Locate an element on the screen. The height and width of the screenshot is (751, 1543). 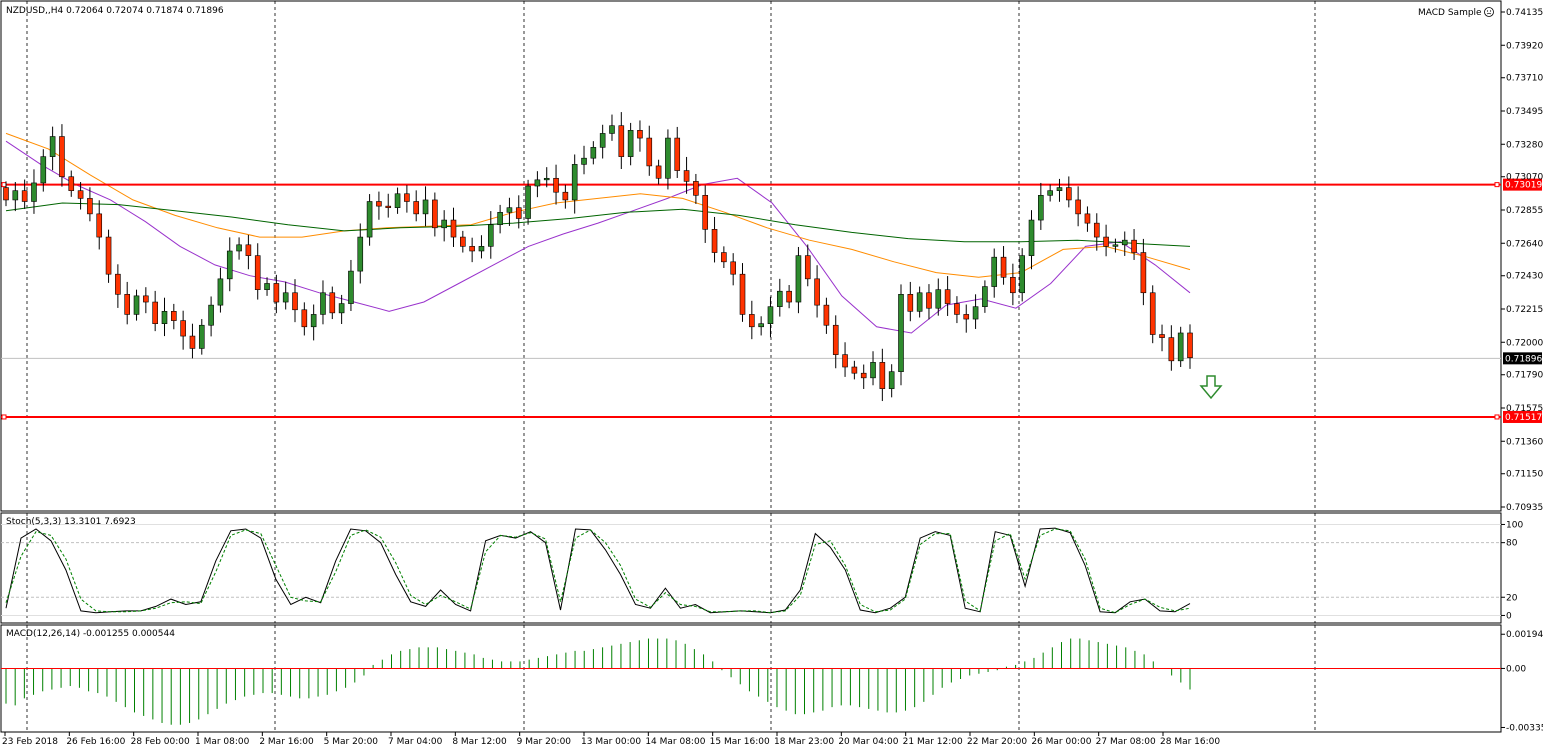
time-tick-label: 13 Mar 00:00 is located at coordinates (611, 742).